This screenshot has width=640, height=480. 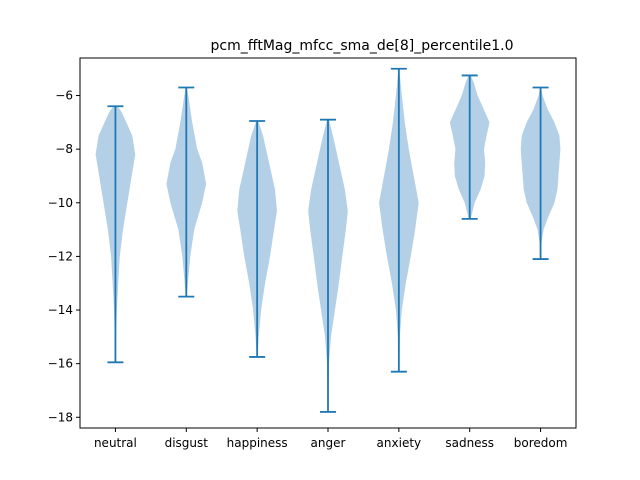 What do you see at coordinates (60, 310) in the screenshot?
I see `y-tick-label: −14` at bounding box center [60, 310].